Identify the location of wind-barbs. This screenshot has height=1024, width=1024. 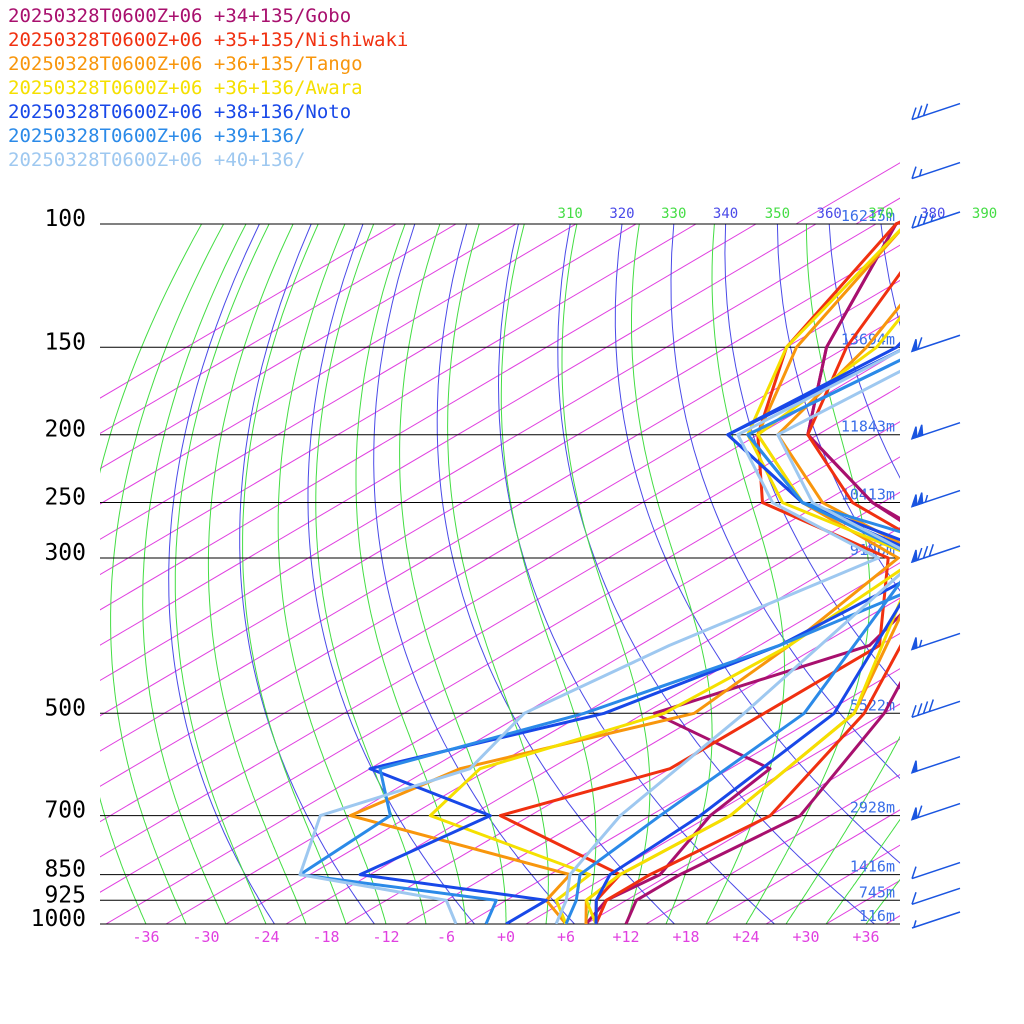
(935, 515).